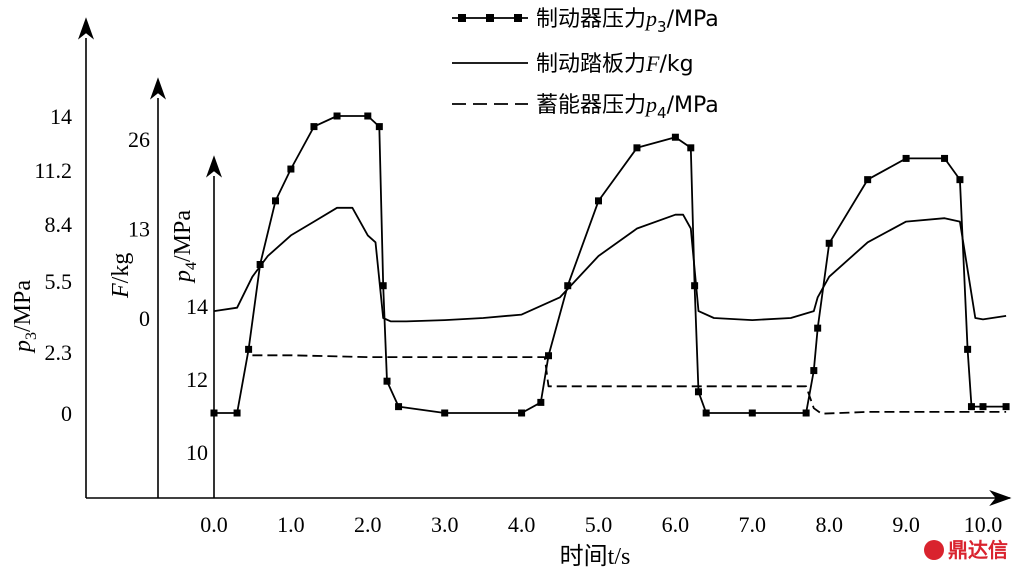 Image resolution: width=1021 pixels, height=573 pixels. What do you see at coordinates (291, 524) in the screenshot?
I see `x-tick-label: 1.0` at bounding box center [291, 524].